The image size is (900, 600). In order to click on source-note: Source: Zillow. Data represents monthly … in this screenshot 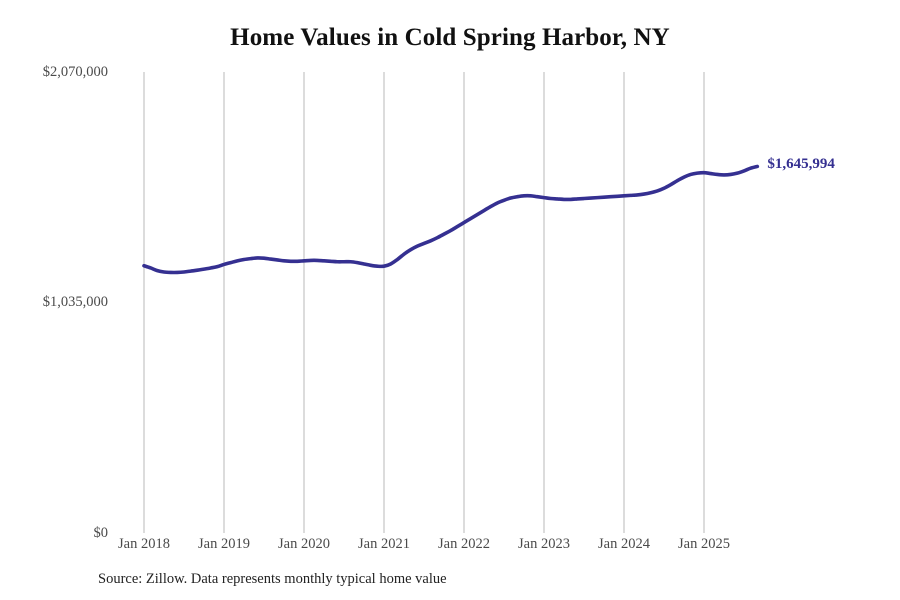, I will do `click(272, 579)`.